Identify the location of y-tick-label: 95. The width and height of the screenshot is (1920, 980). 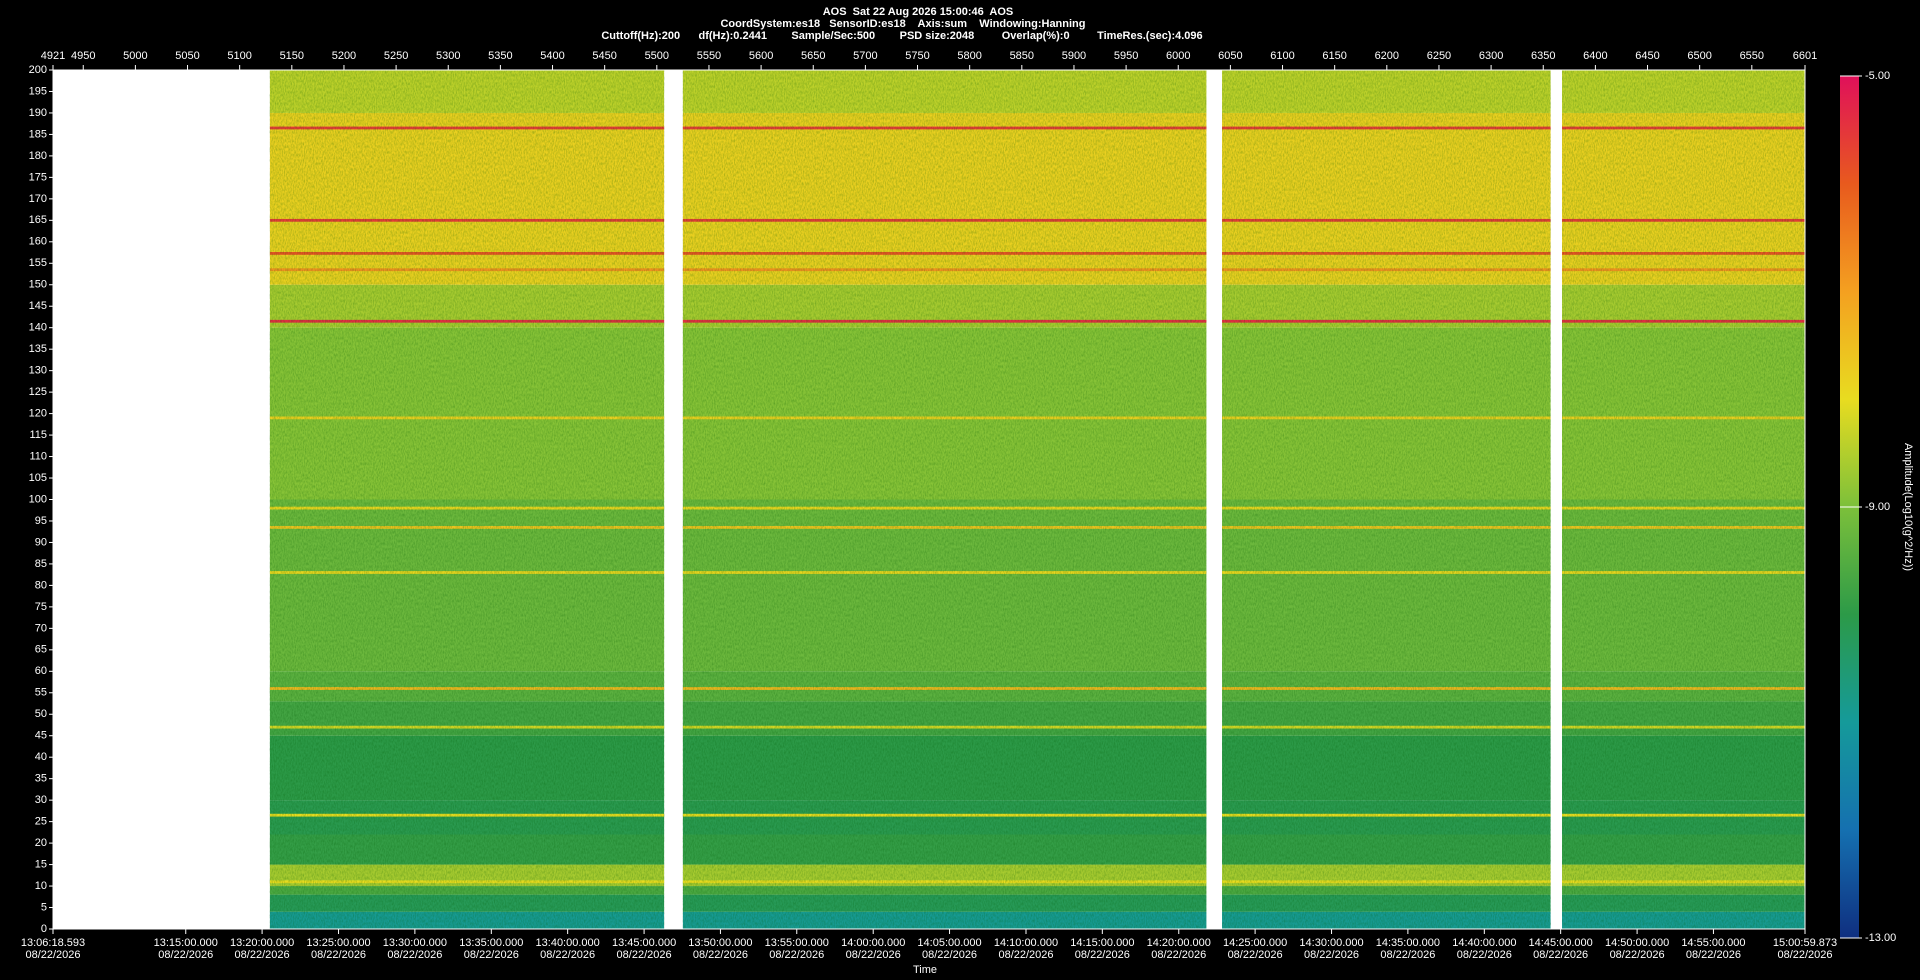
(41, 521).